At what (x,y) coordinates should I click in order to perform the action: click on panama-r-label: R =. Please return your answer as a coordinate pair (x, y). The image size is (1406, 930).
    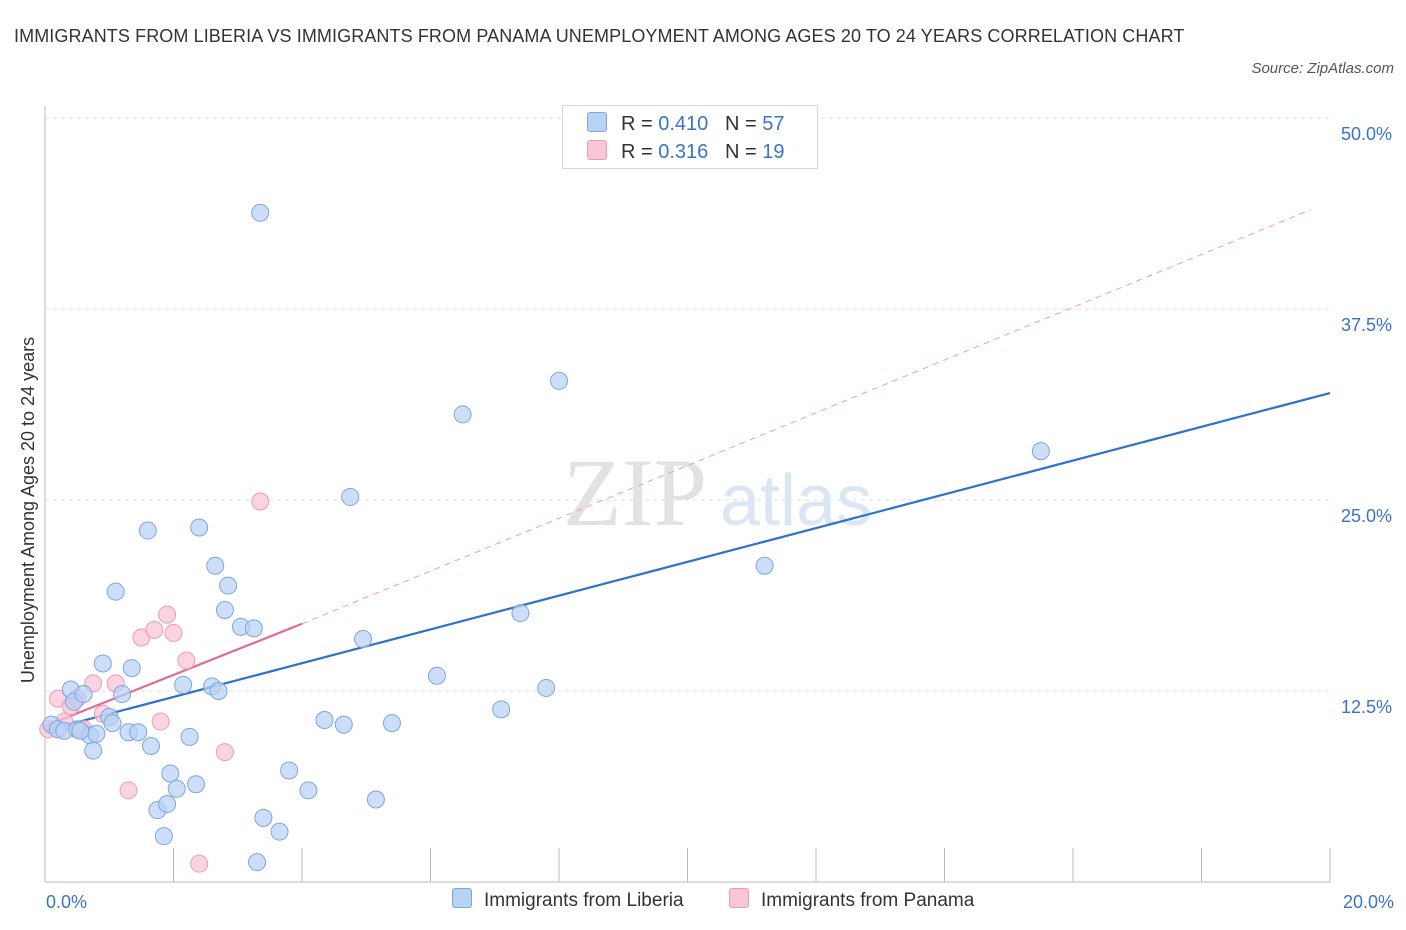
    Looking at the image, I should click on (637, 152).